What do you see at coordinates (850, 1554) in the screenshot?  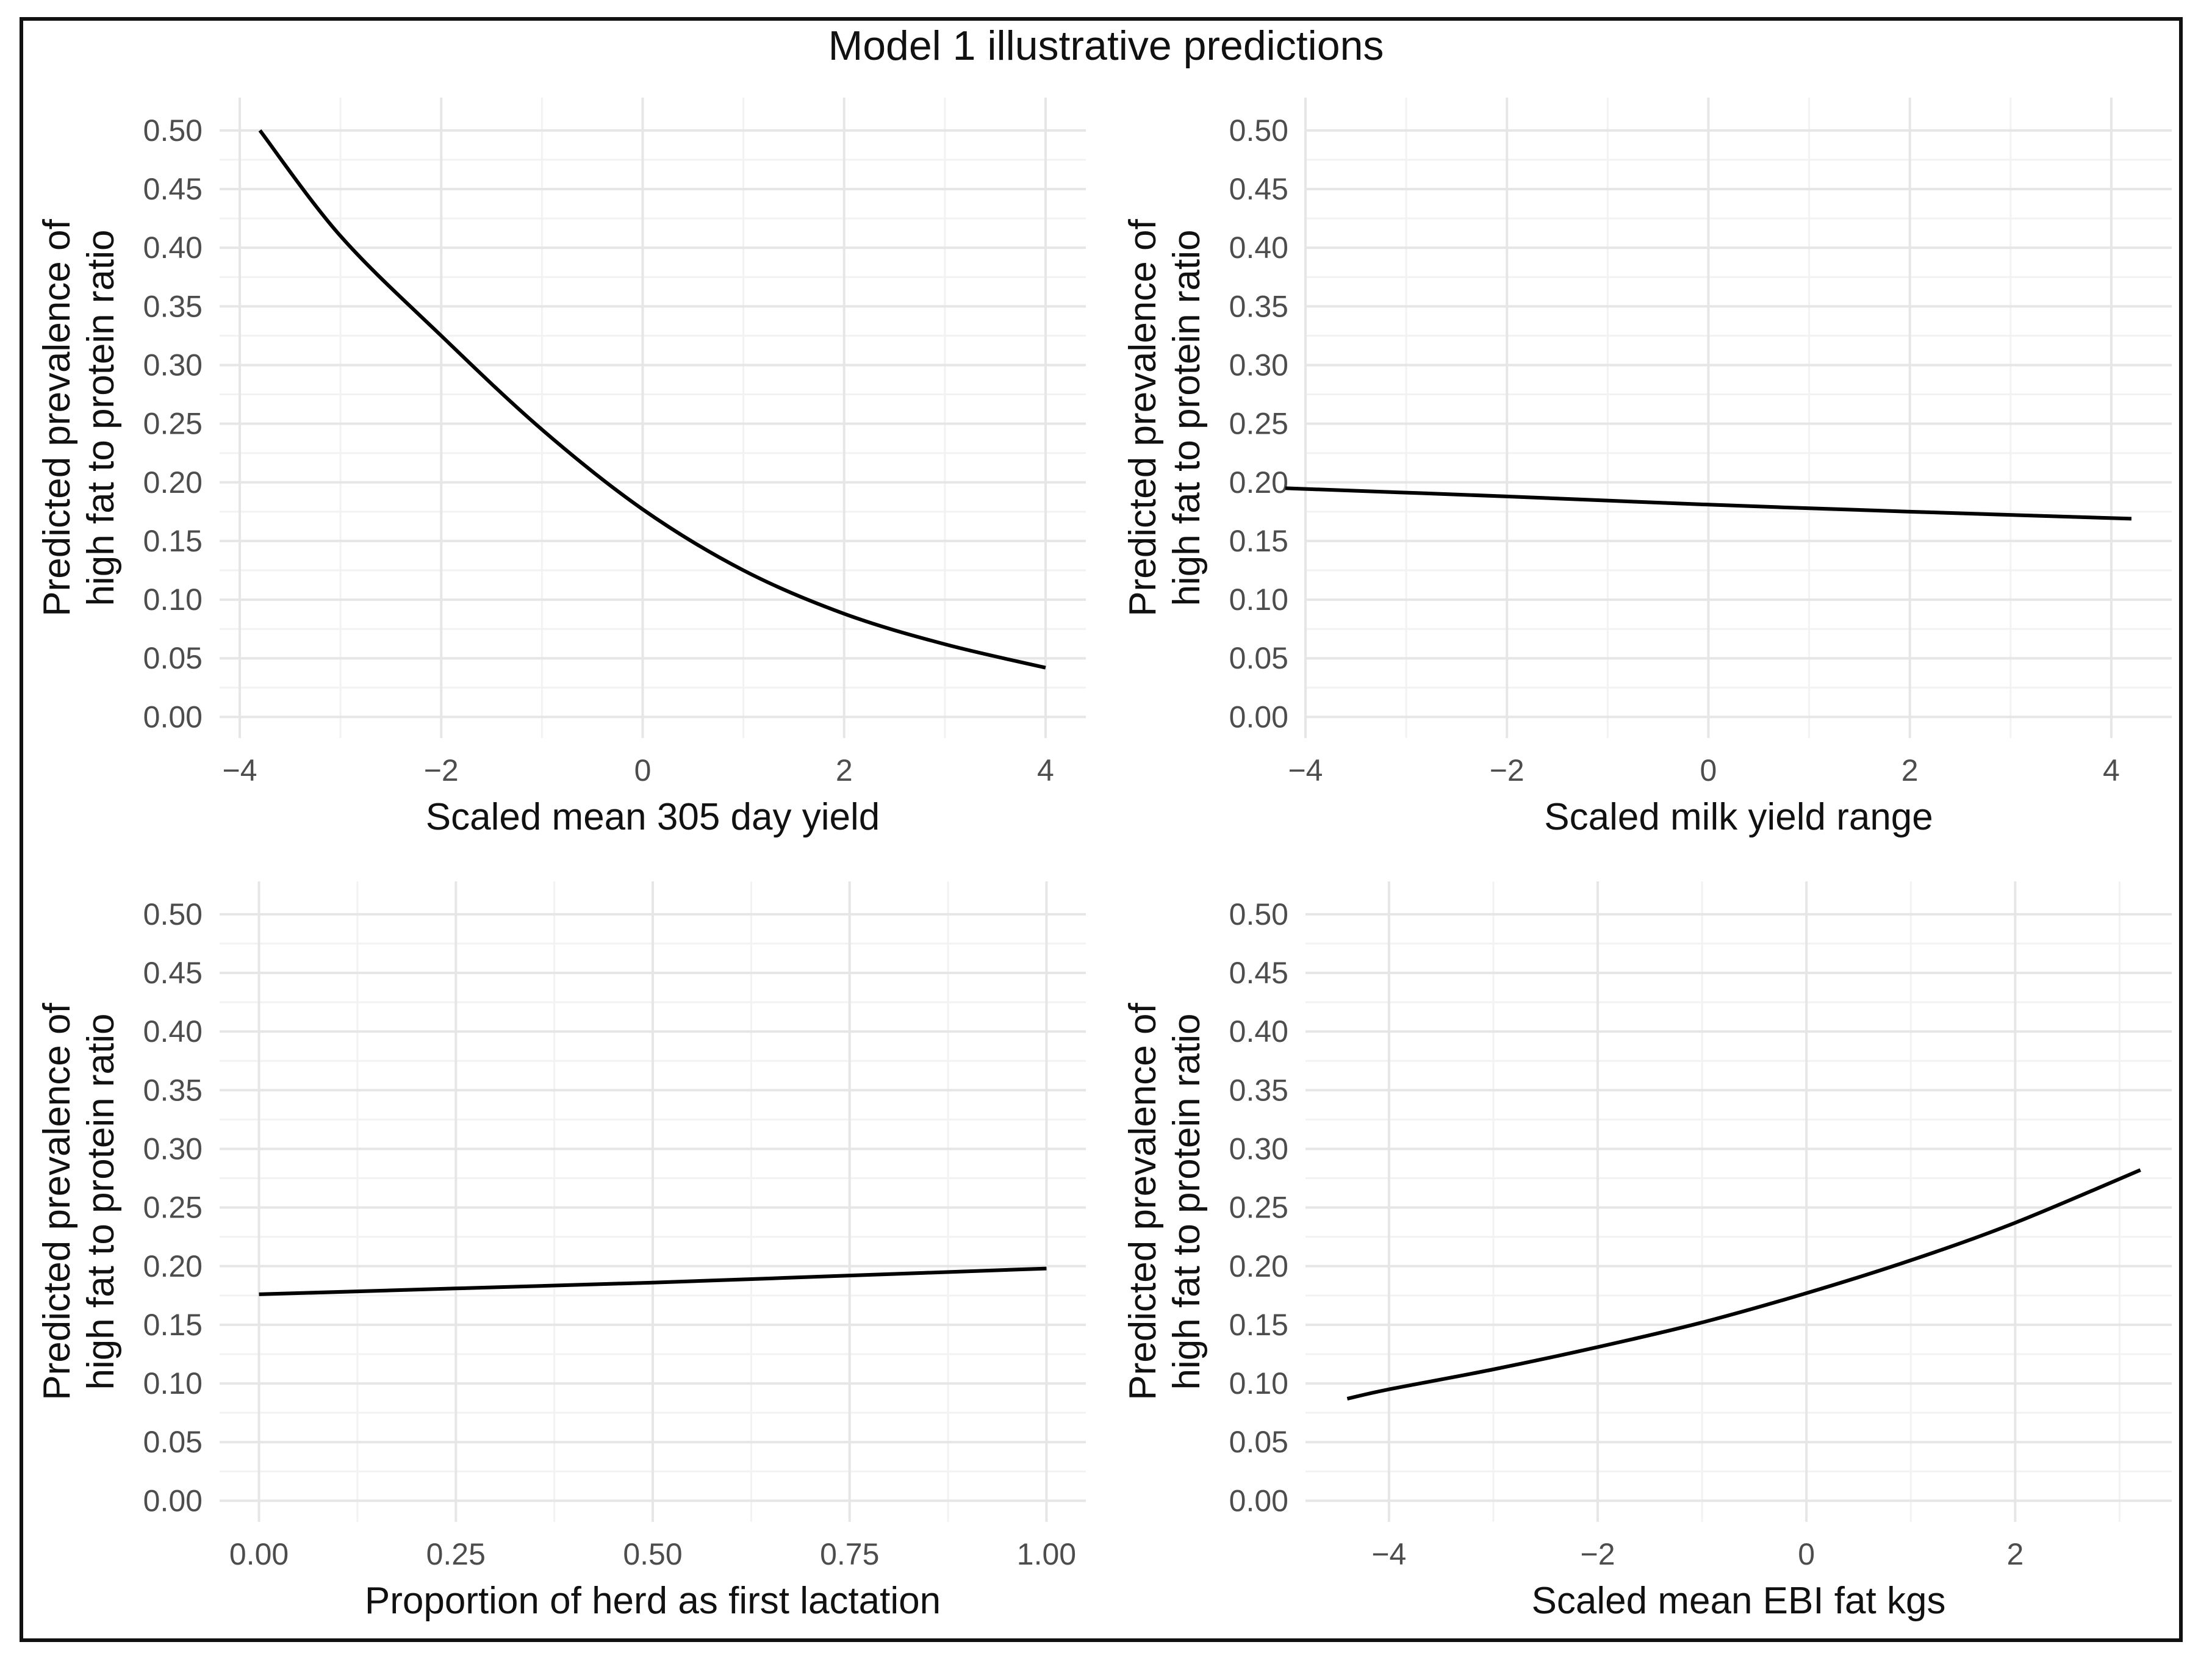 I see `x-tick-label: 0.75` at bounding box center [850, 1554].